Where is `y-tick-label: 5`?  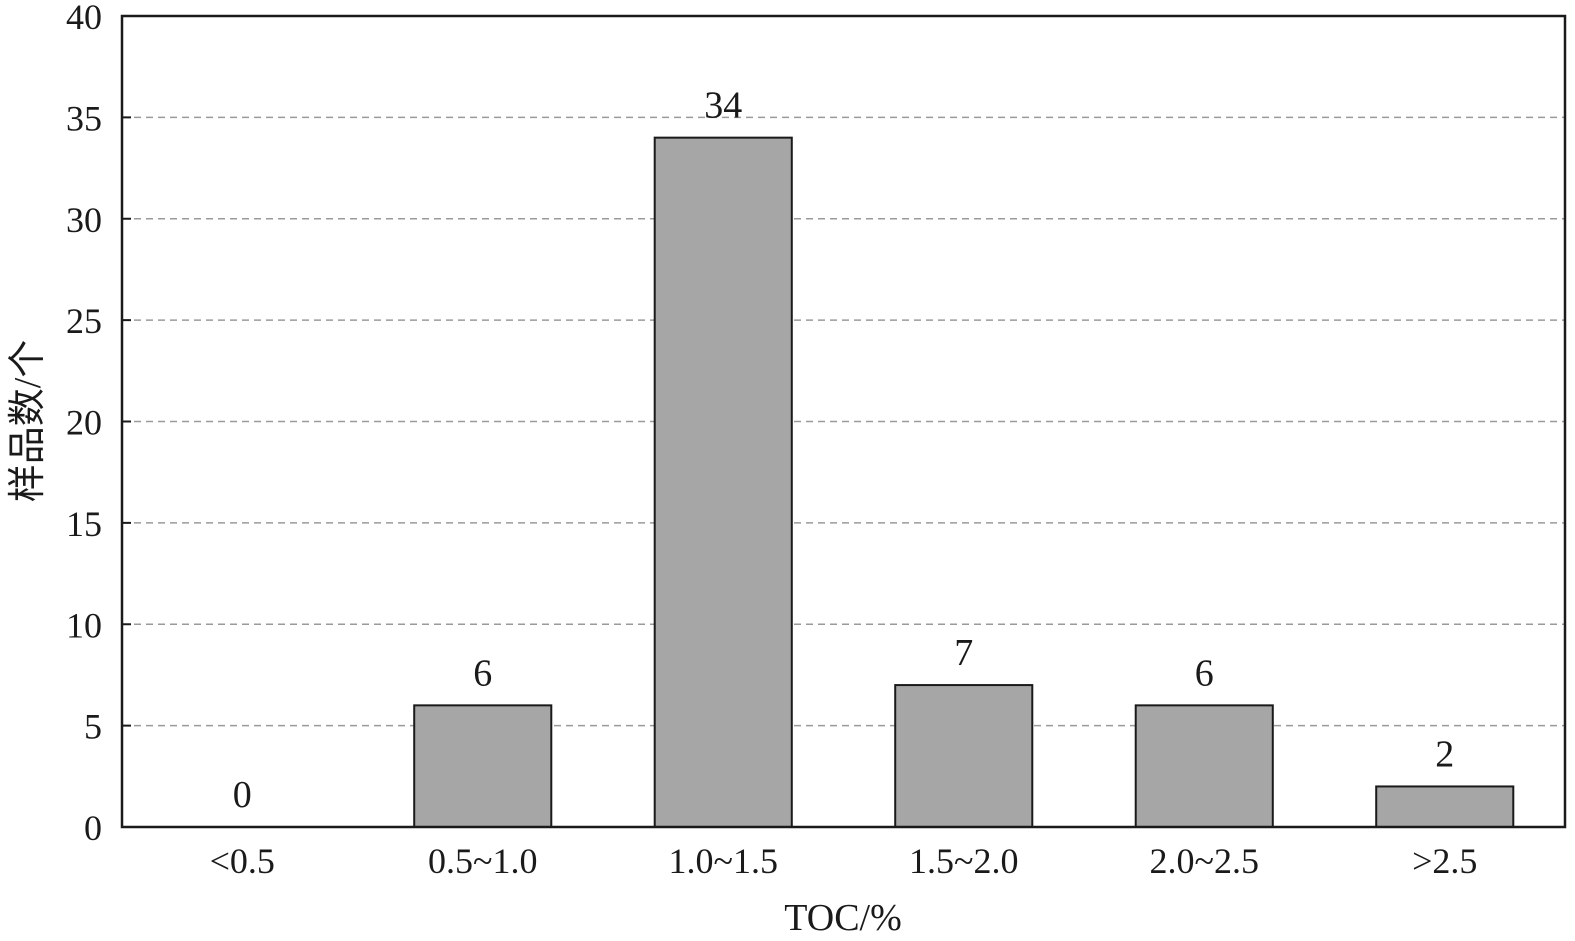
y-tick-label: 5 is located at coordinates (93, 727).